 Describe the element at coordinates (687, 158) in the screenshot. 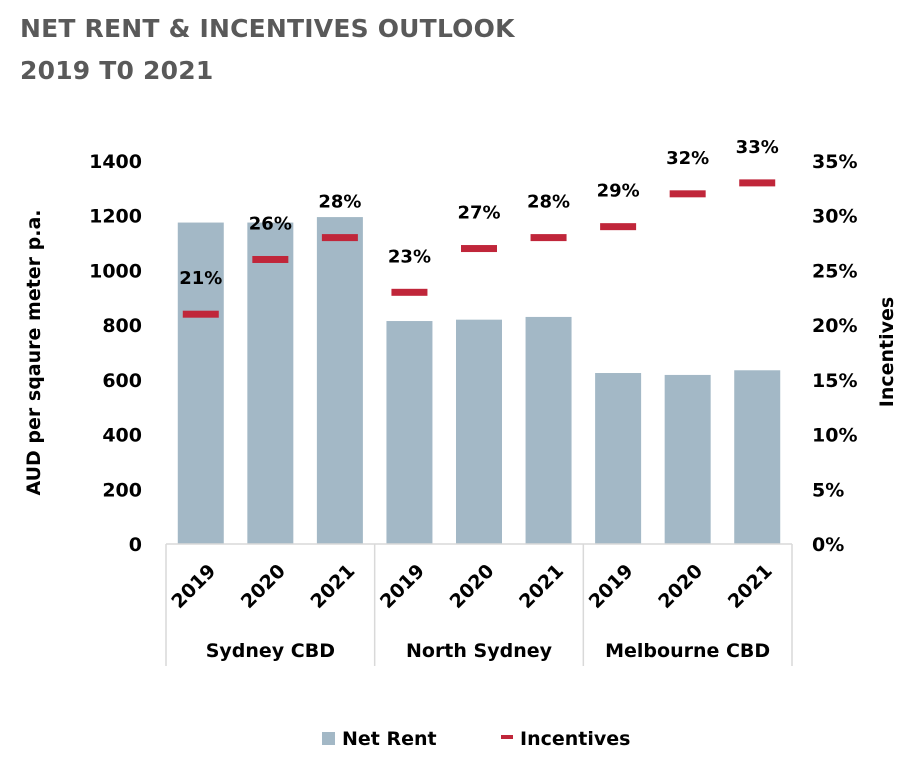

I see `incentive-data-label: 32%` at that location.